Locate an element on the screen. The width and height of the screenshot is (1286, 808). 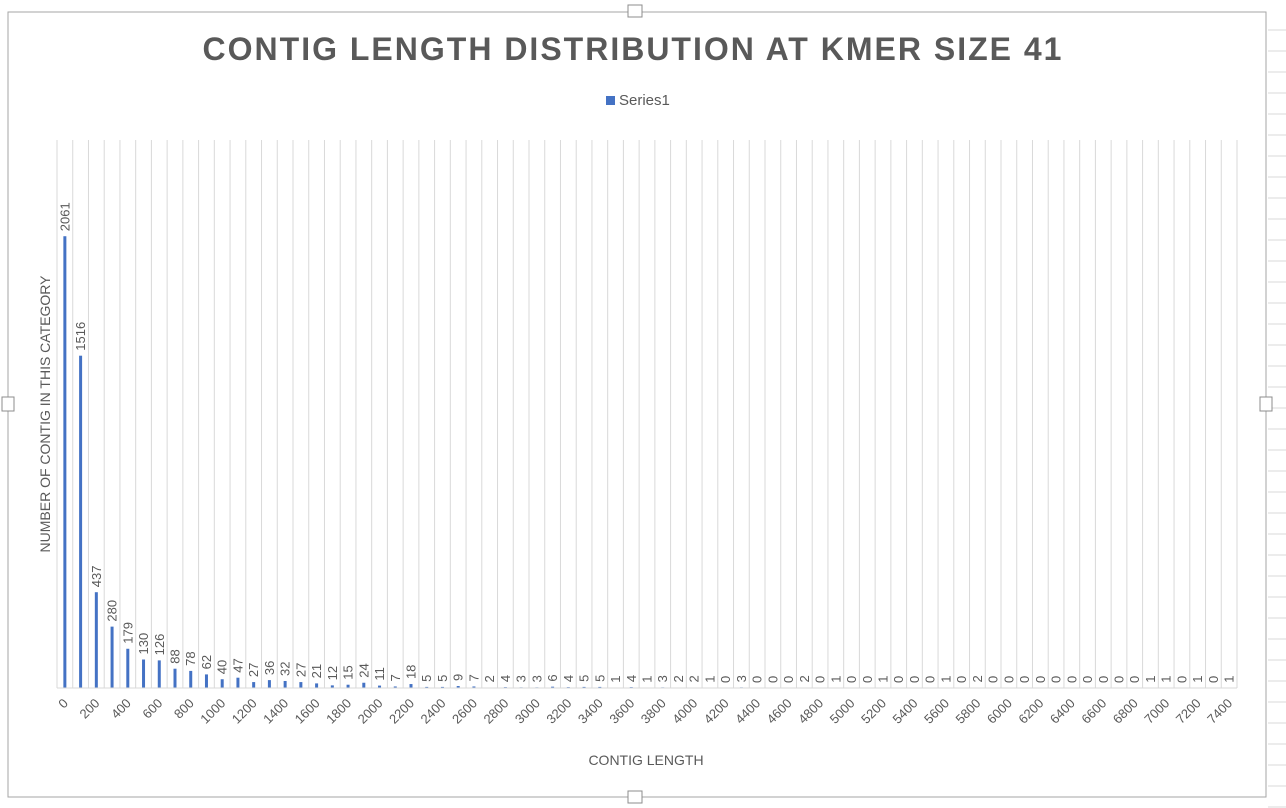
data-label-6200: 0 is located at coordinates (1040, 679).